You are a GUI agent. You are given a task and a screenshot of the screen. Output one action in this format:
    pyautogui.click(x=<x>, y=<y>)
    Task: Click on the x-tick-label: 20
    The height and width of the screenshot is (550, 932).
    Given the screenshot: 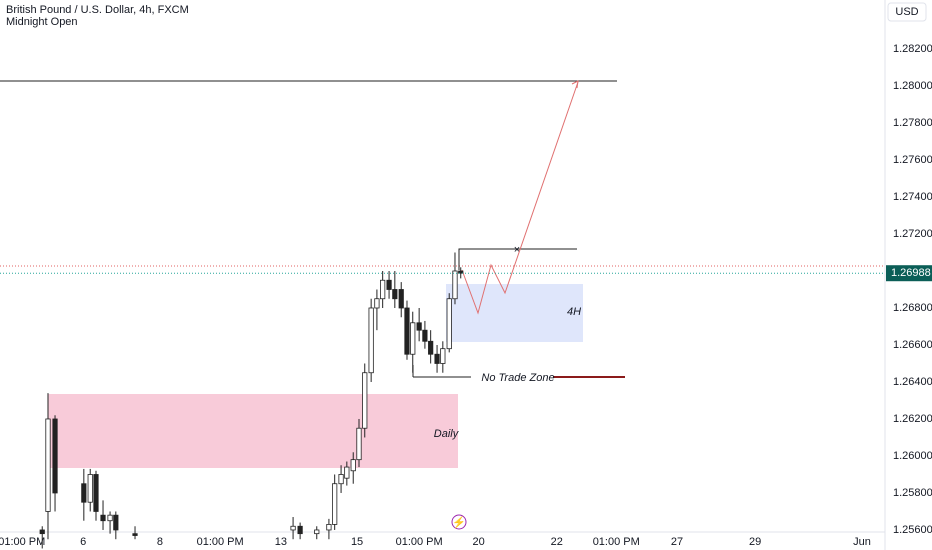 What is the action you would take?
    pyautogui.click(x=479, y=542)
    